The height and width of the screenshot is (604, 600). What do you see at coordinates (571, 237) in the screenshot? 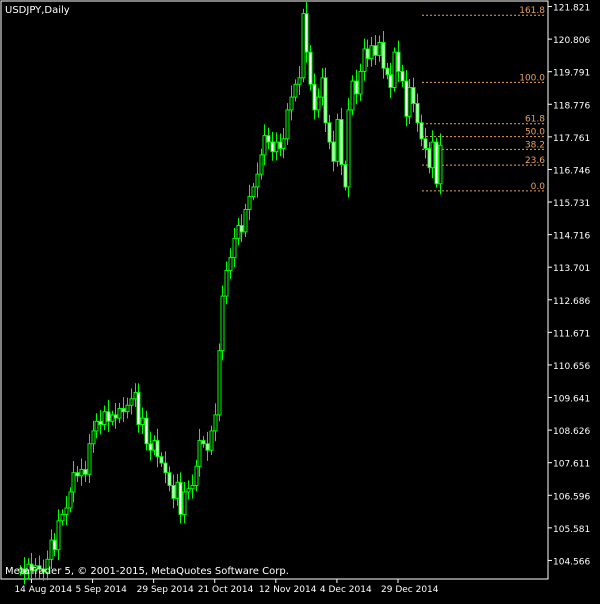
I see `y-tick-label: 114.716` at bounding box center [571, 237].